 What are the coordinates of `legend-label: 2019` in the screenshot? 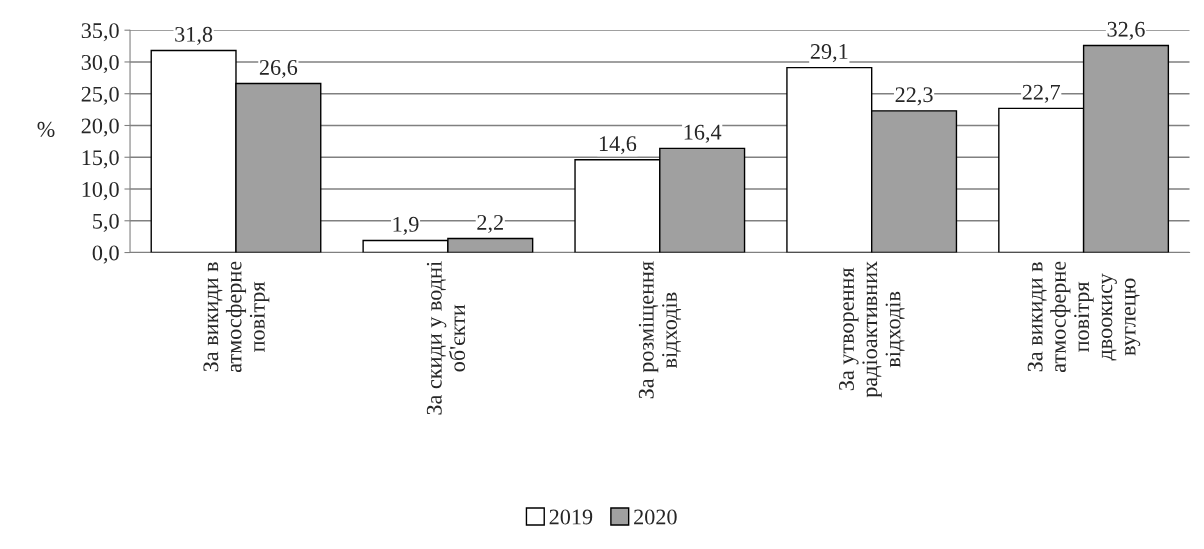 It's located at (571, 517).